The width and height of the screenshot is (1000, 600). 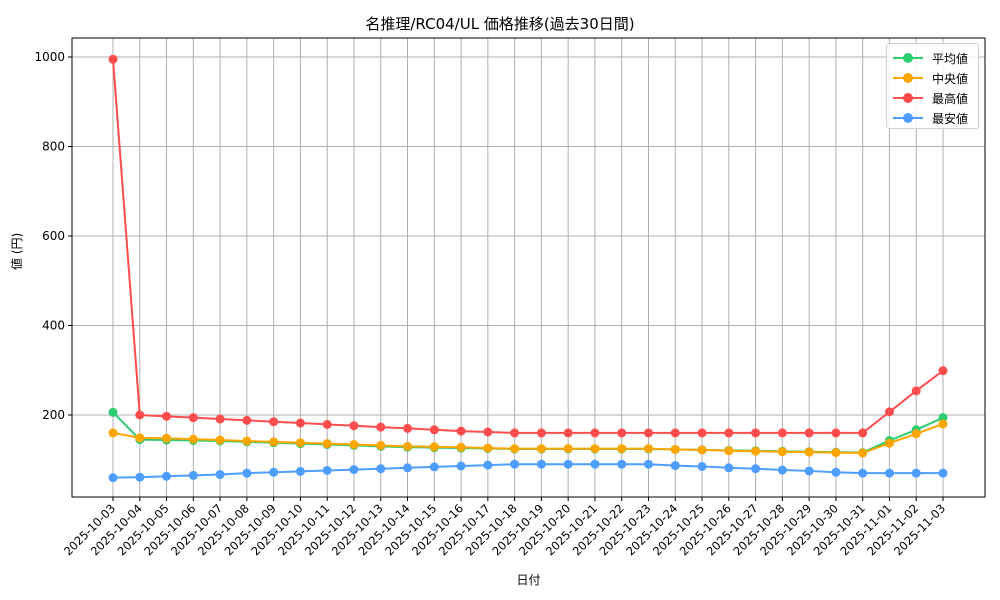 What do you see at coordinates (500, 24) in the screenshot?
I see `chart-title: 名推理/RC04/UL 価格推移(過去30日間)` at bounding box center [500, 24].